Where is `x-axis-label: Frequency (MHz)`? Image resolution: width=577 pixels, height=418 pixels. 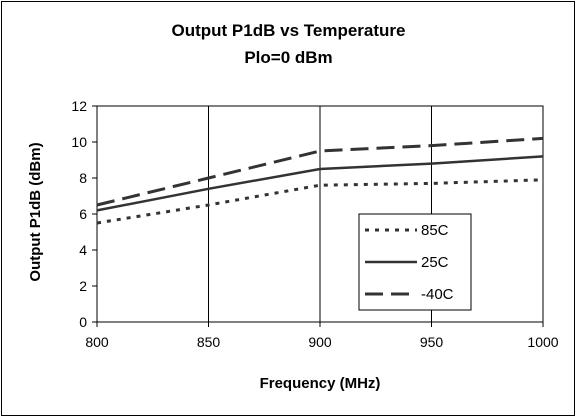
x-axis-label: Frequency (MHz) is located at coordinates (320, 383).